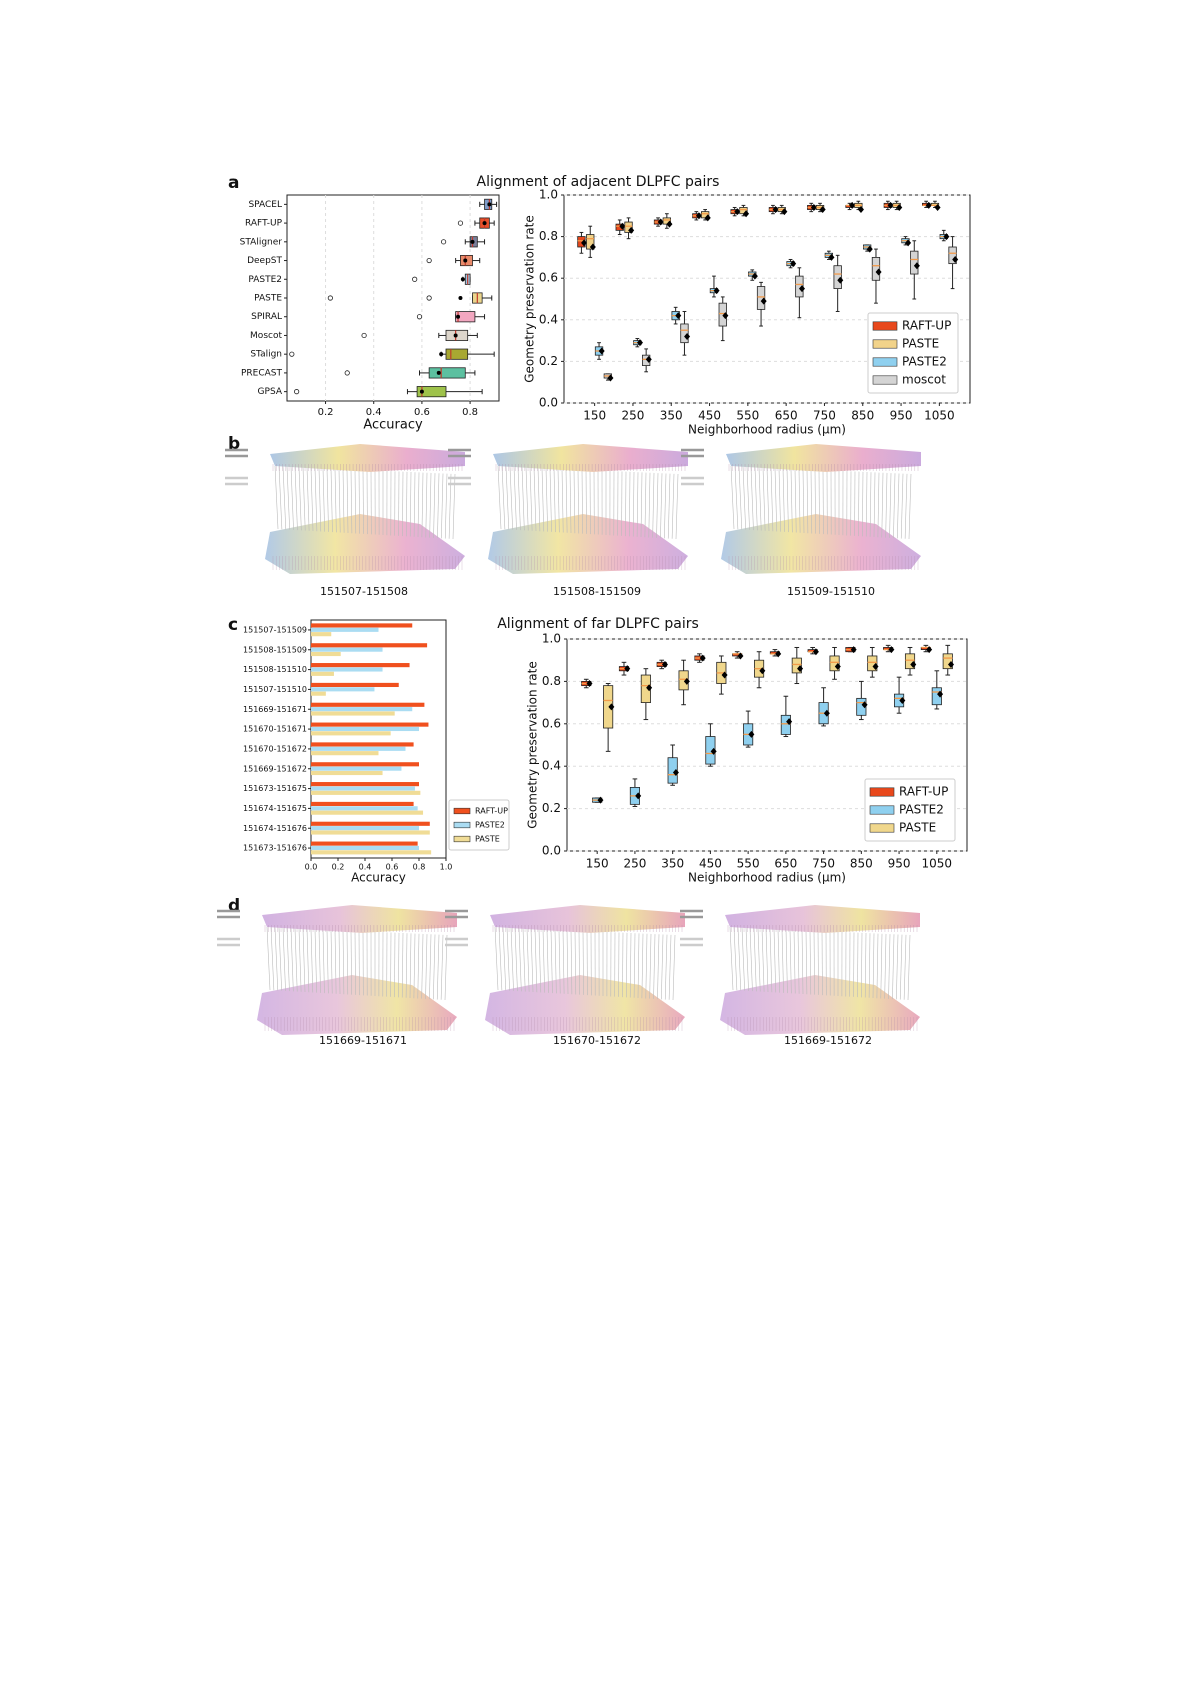 Image resolution: width=1192 pixels, height=1689 pixels. Describe the element at coordinates (265, 205) in the screenshot. I see `y-tick-label: SPACEL` at that location.